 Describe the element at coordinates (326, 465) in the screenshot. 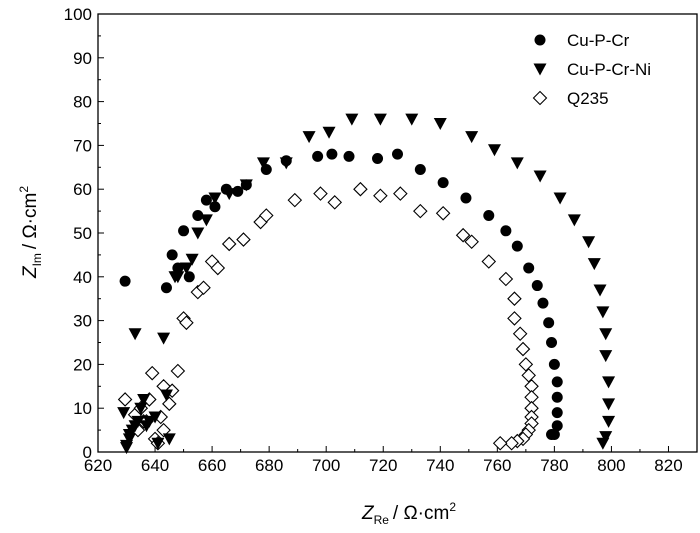

I see `x-tick-label: 700` at that location.